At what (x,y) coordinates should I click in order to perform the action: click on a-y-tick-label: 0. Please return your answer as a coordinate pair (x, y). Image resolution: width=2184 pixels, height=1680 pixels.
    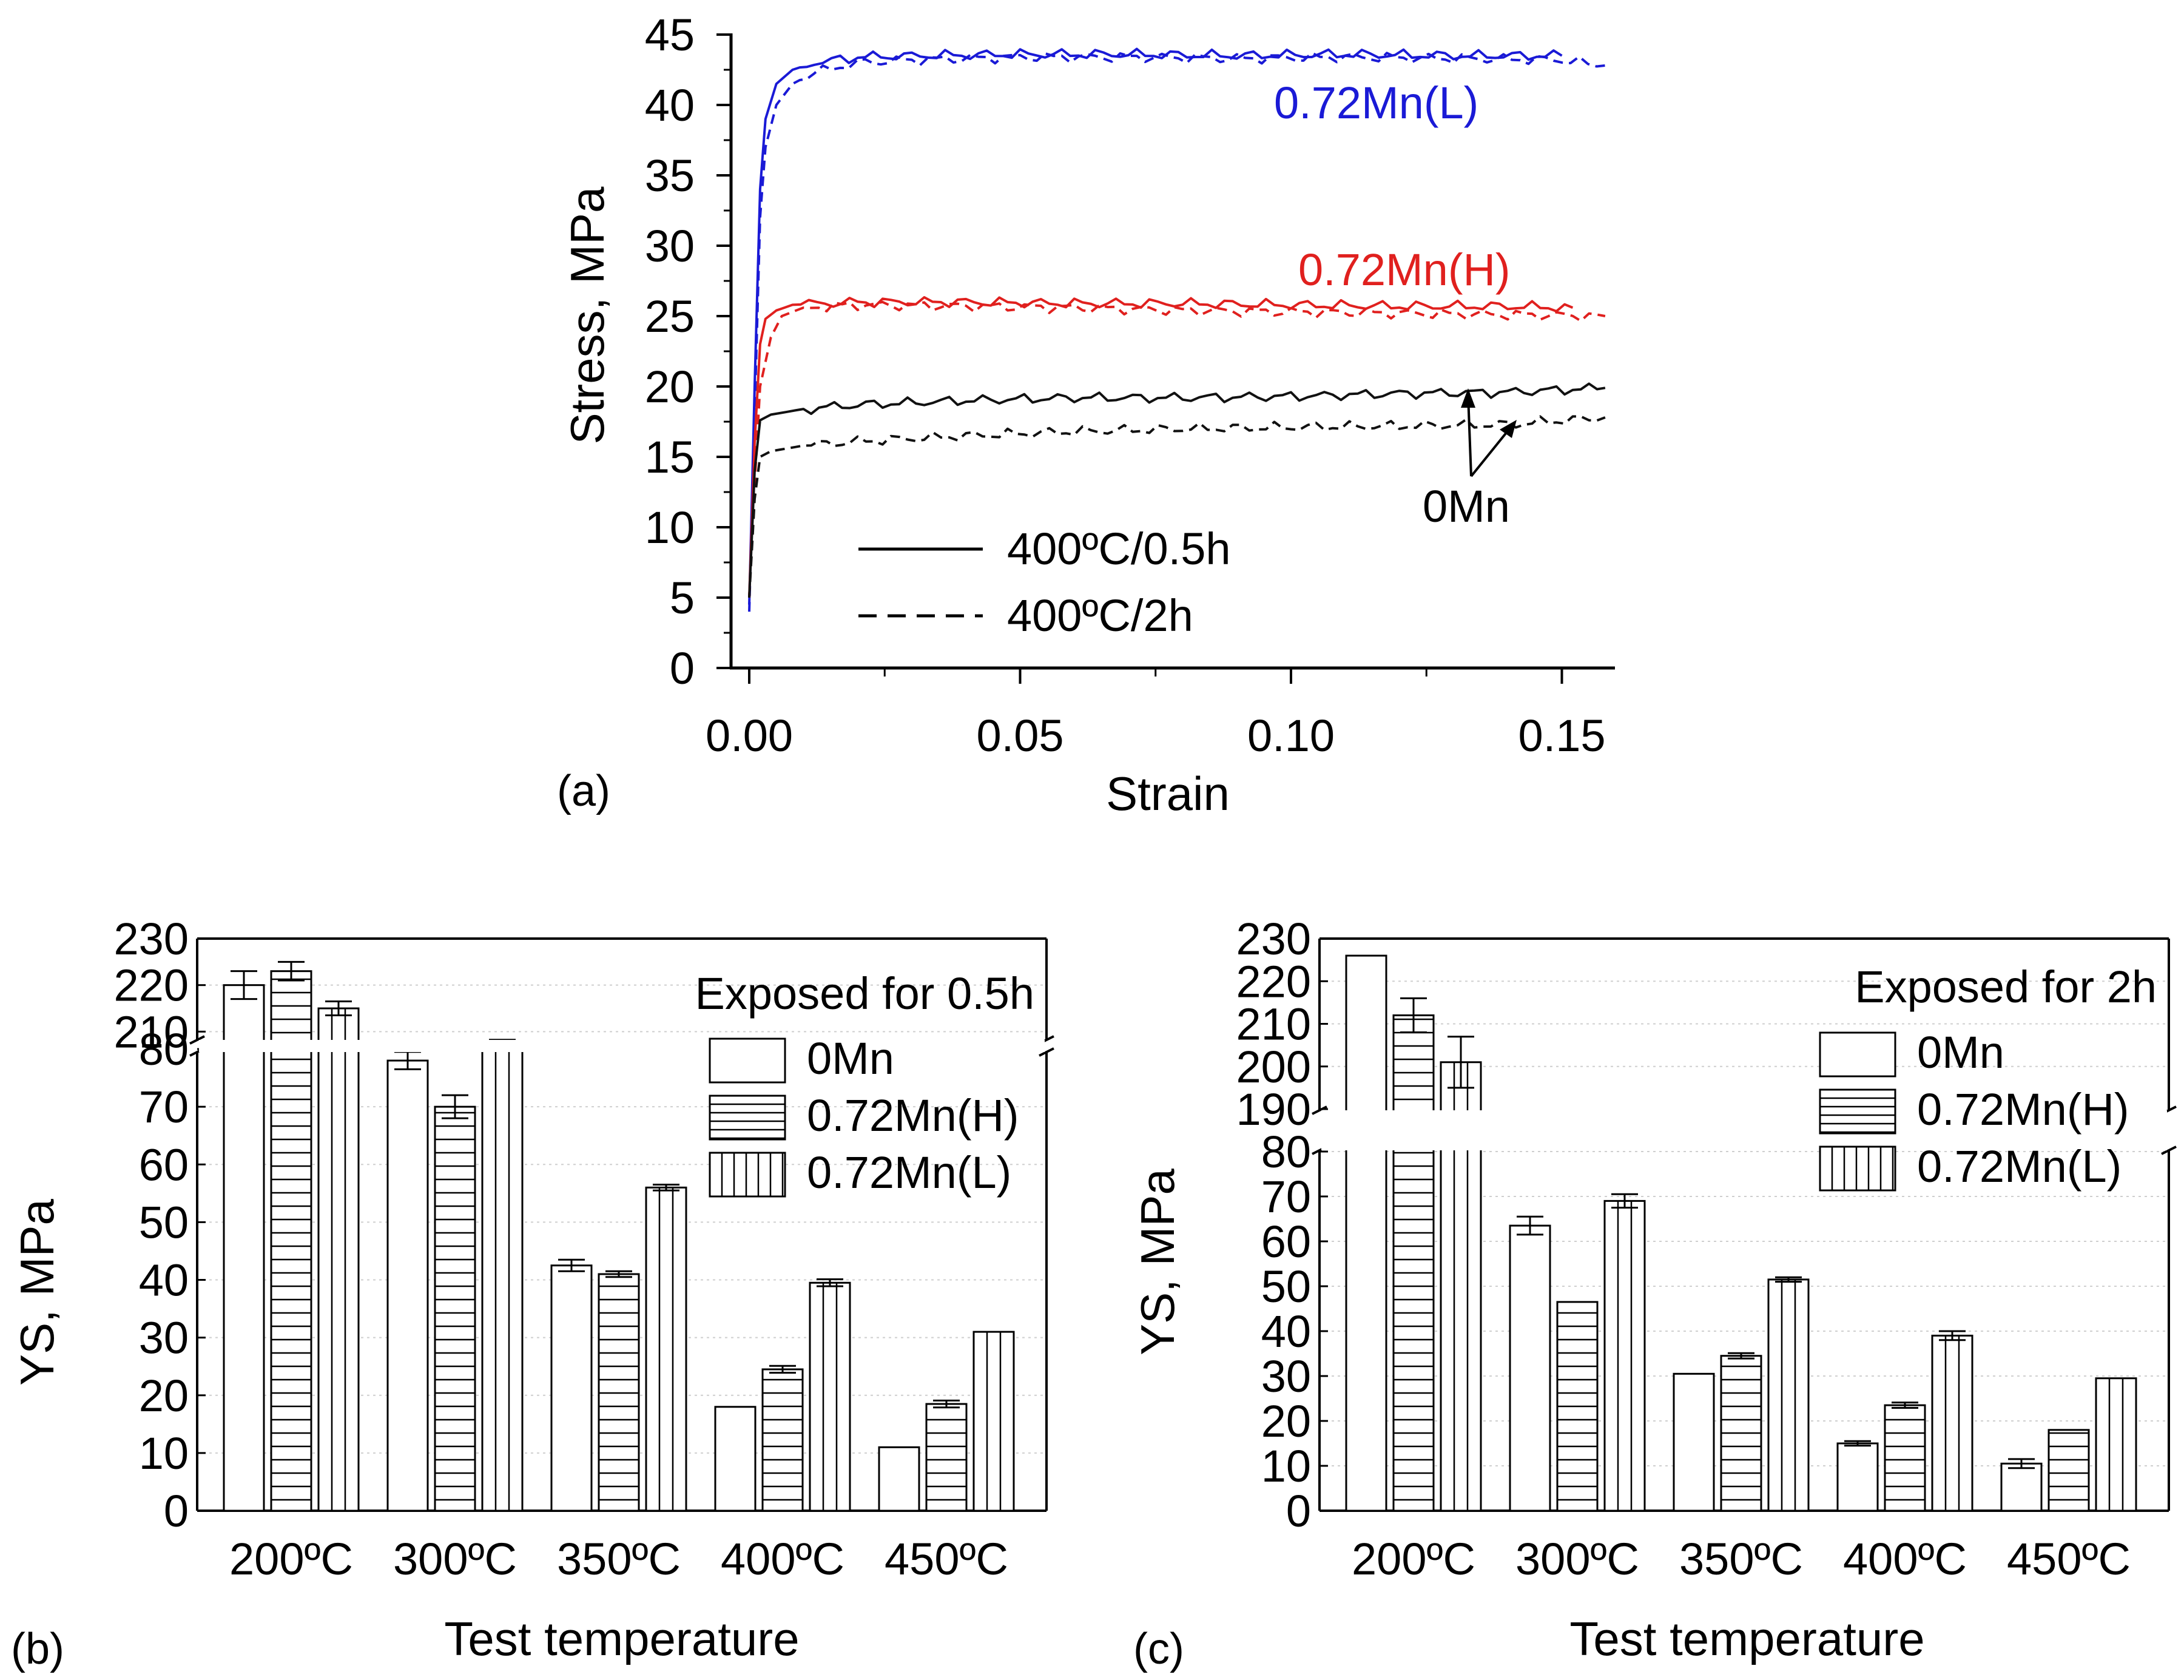
    Looking at the image, I should click on (682, 668).